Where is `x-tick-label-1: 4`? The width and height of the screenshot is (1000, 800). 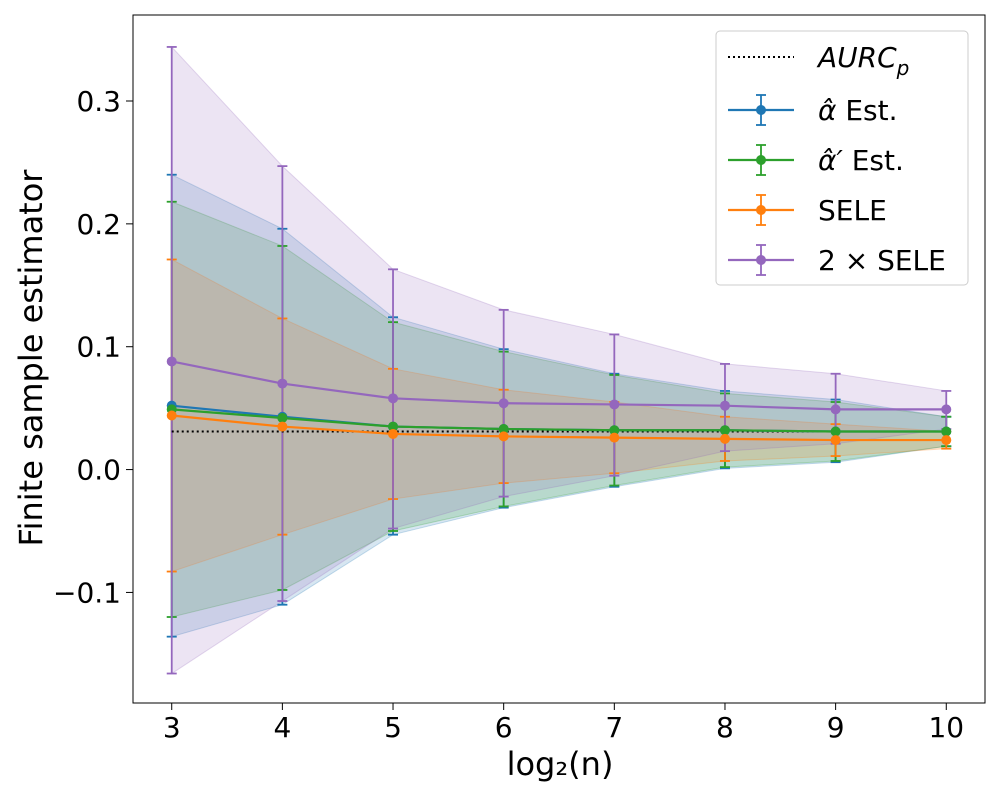 x-tick-label-1: 4 is located at coordinates (282, 727).